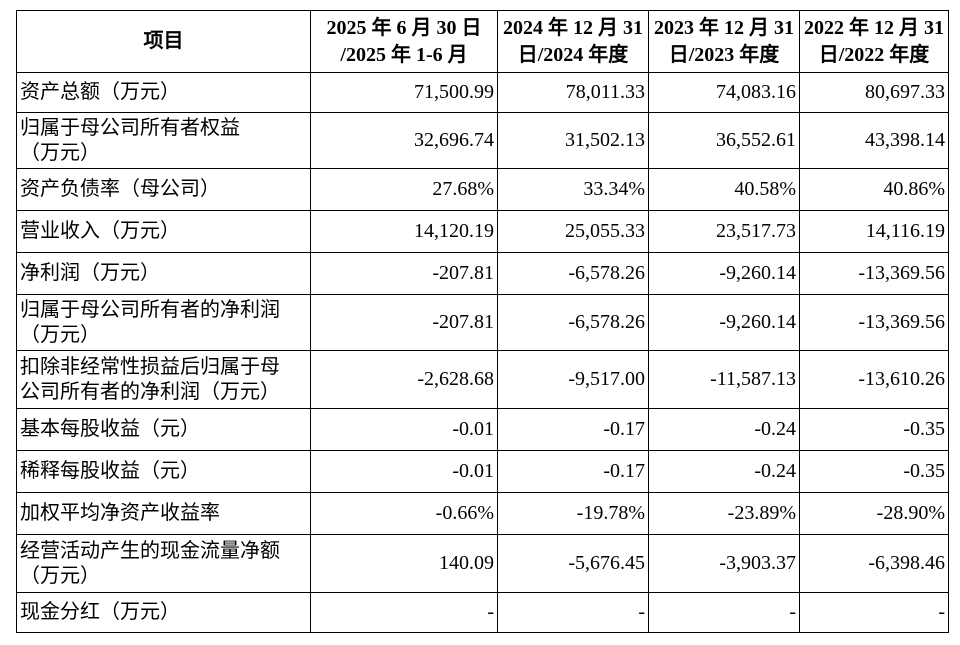  Describe the element at coordinates (724, 189) in the screenshot. I see `value-cell: 40.58%` at that location.